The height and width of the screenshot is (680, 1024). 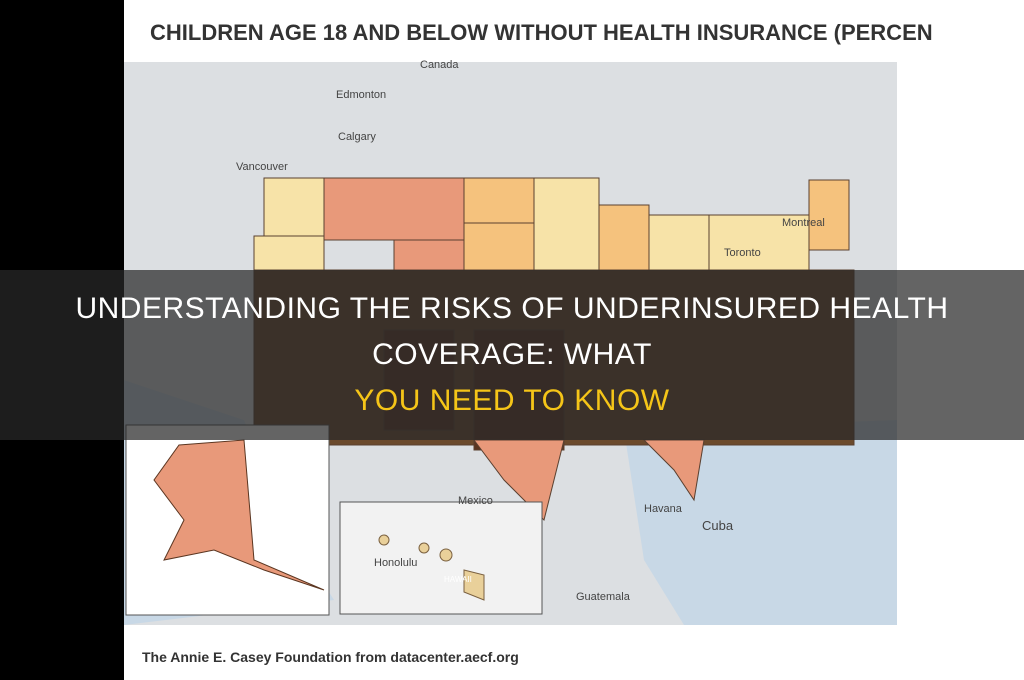 What do you see at coordinates (439, 65) in the screenshot?
I see `place-label: Canada` at bounding box center [439, 65].